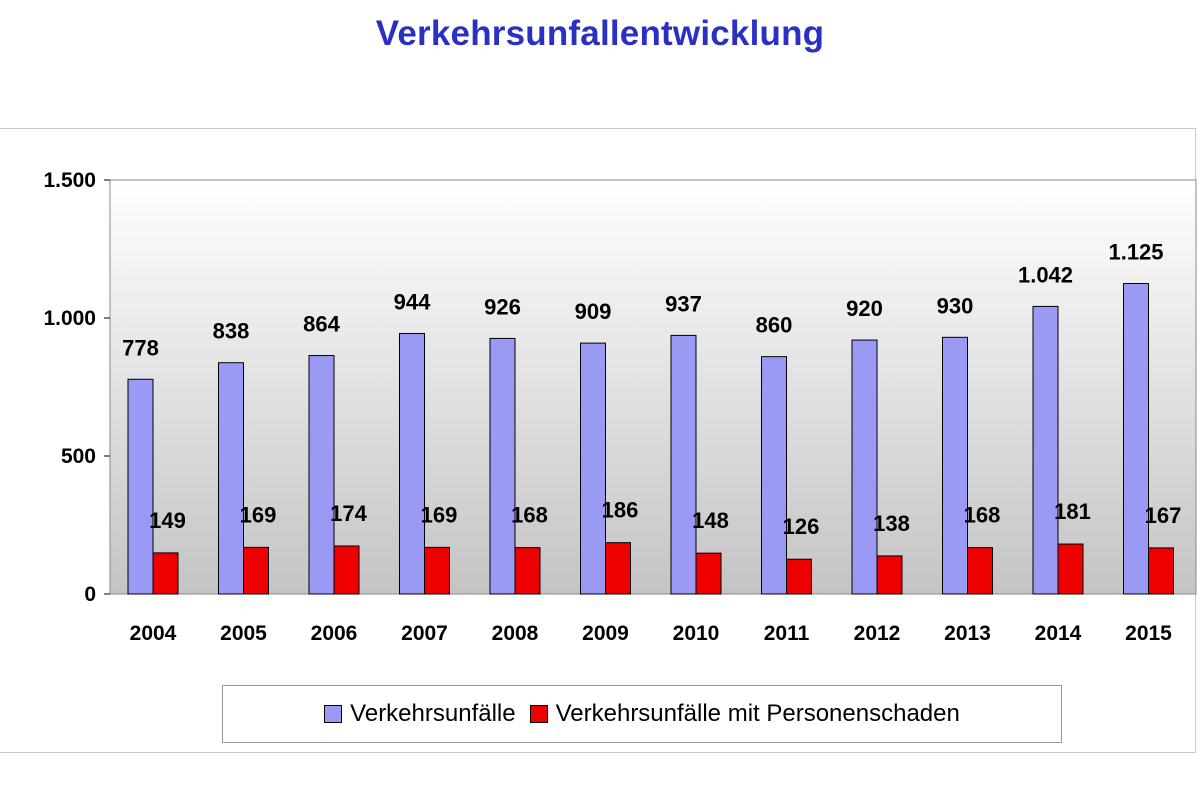 This screenshot has width=1200, height=788. Describe the element at coordinates (78, 456) in the screenshot. I see `y-tick-label: 500` at that location.